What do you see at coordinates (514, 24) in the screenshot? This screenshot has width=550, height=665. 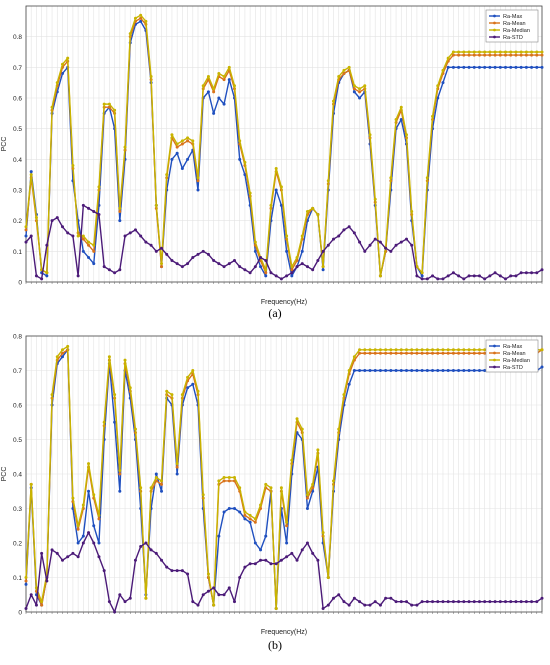 I see `legend-label: Ra-Mean` at bounding box center [514, 24].